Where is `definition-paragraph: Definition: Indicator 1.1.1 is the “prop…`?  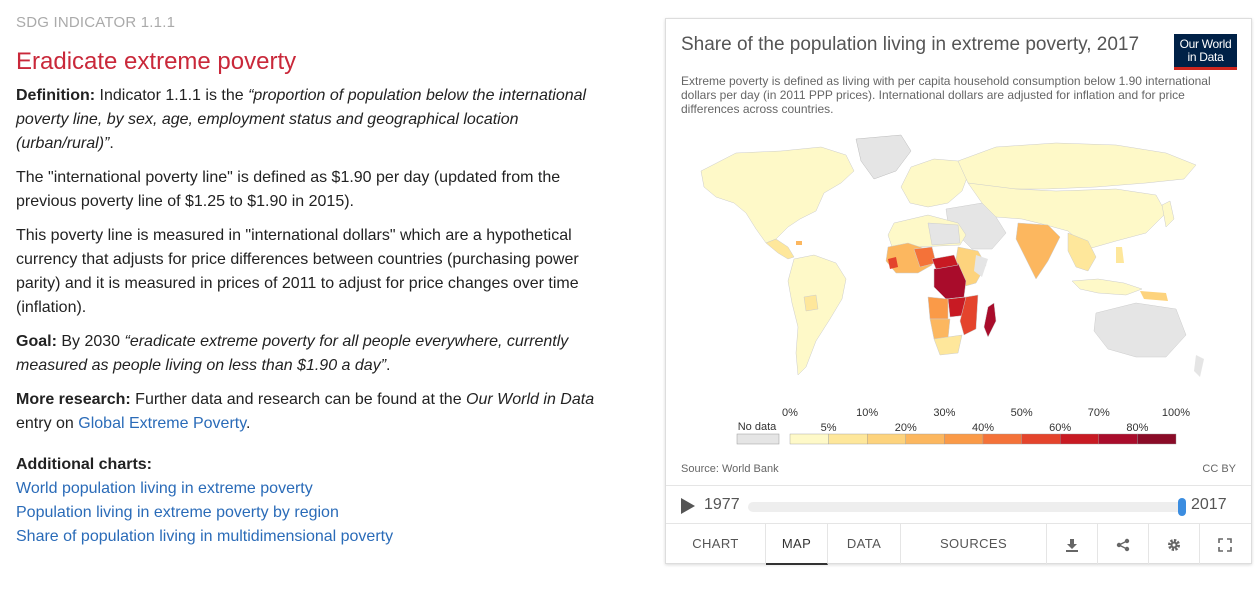 definition-paragraph: Definition: Indicator 1.1.1 is the “prop… is located at coordinates (316, 120).